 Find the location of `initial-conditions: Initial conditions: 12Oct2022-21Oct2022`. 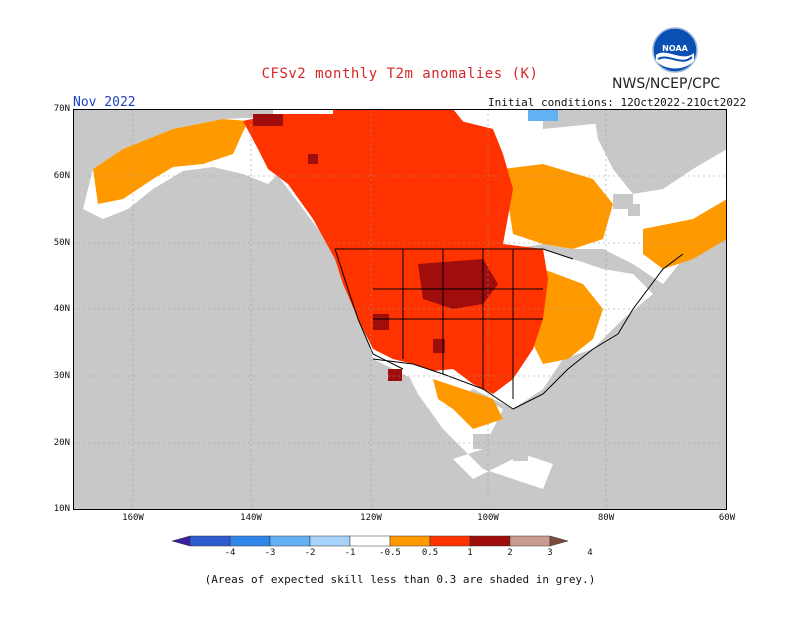

initial-conditions: Initial conditions: 12Oct2022-21Oct2022 is located at coordinates (617, 102).